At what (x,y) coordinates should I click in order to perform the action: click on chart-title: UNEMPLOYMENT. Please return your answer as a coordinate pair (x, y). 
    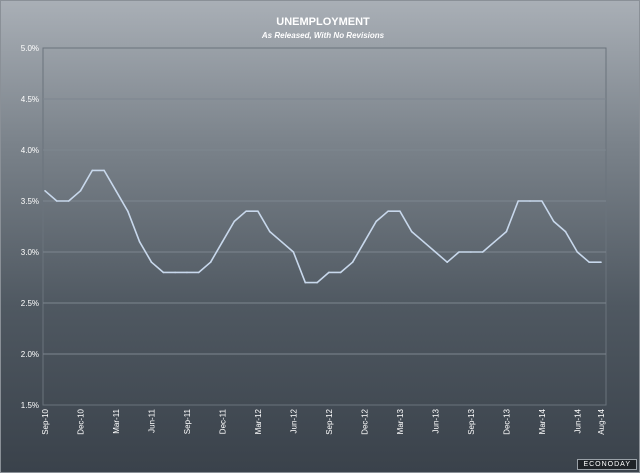
    Looking at the image, I should click on (323, 22).